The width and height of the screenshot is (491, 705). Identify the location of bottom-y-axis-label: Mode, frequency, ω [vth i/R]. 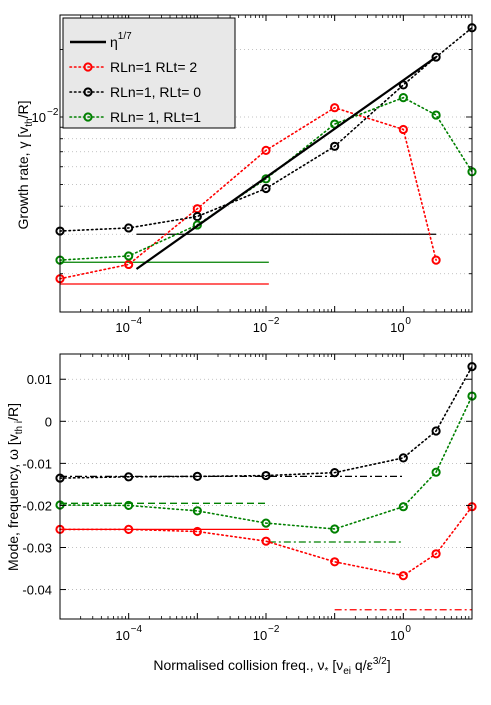
(15, 487).